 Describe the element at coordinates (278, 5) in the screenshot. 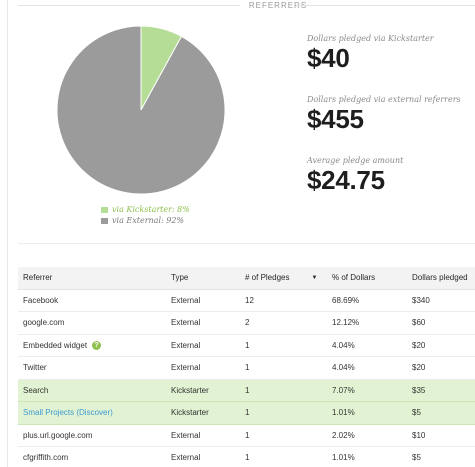

I see `section-title: REFERRERS` at that location.